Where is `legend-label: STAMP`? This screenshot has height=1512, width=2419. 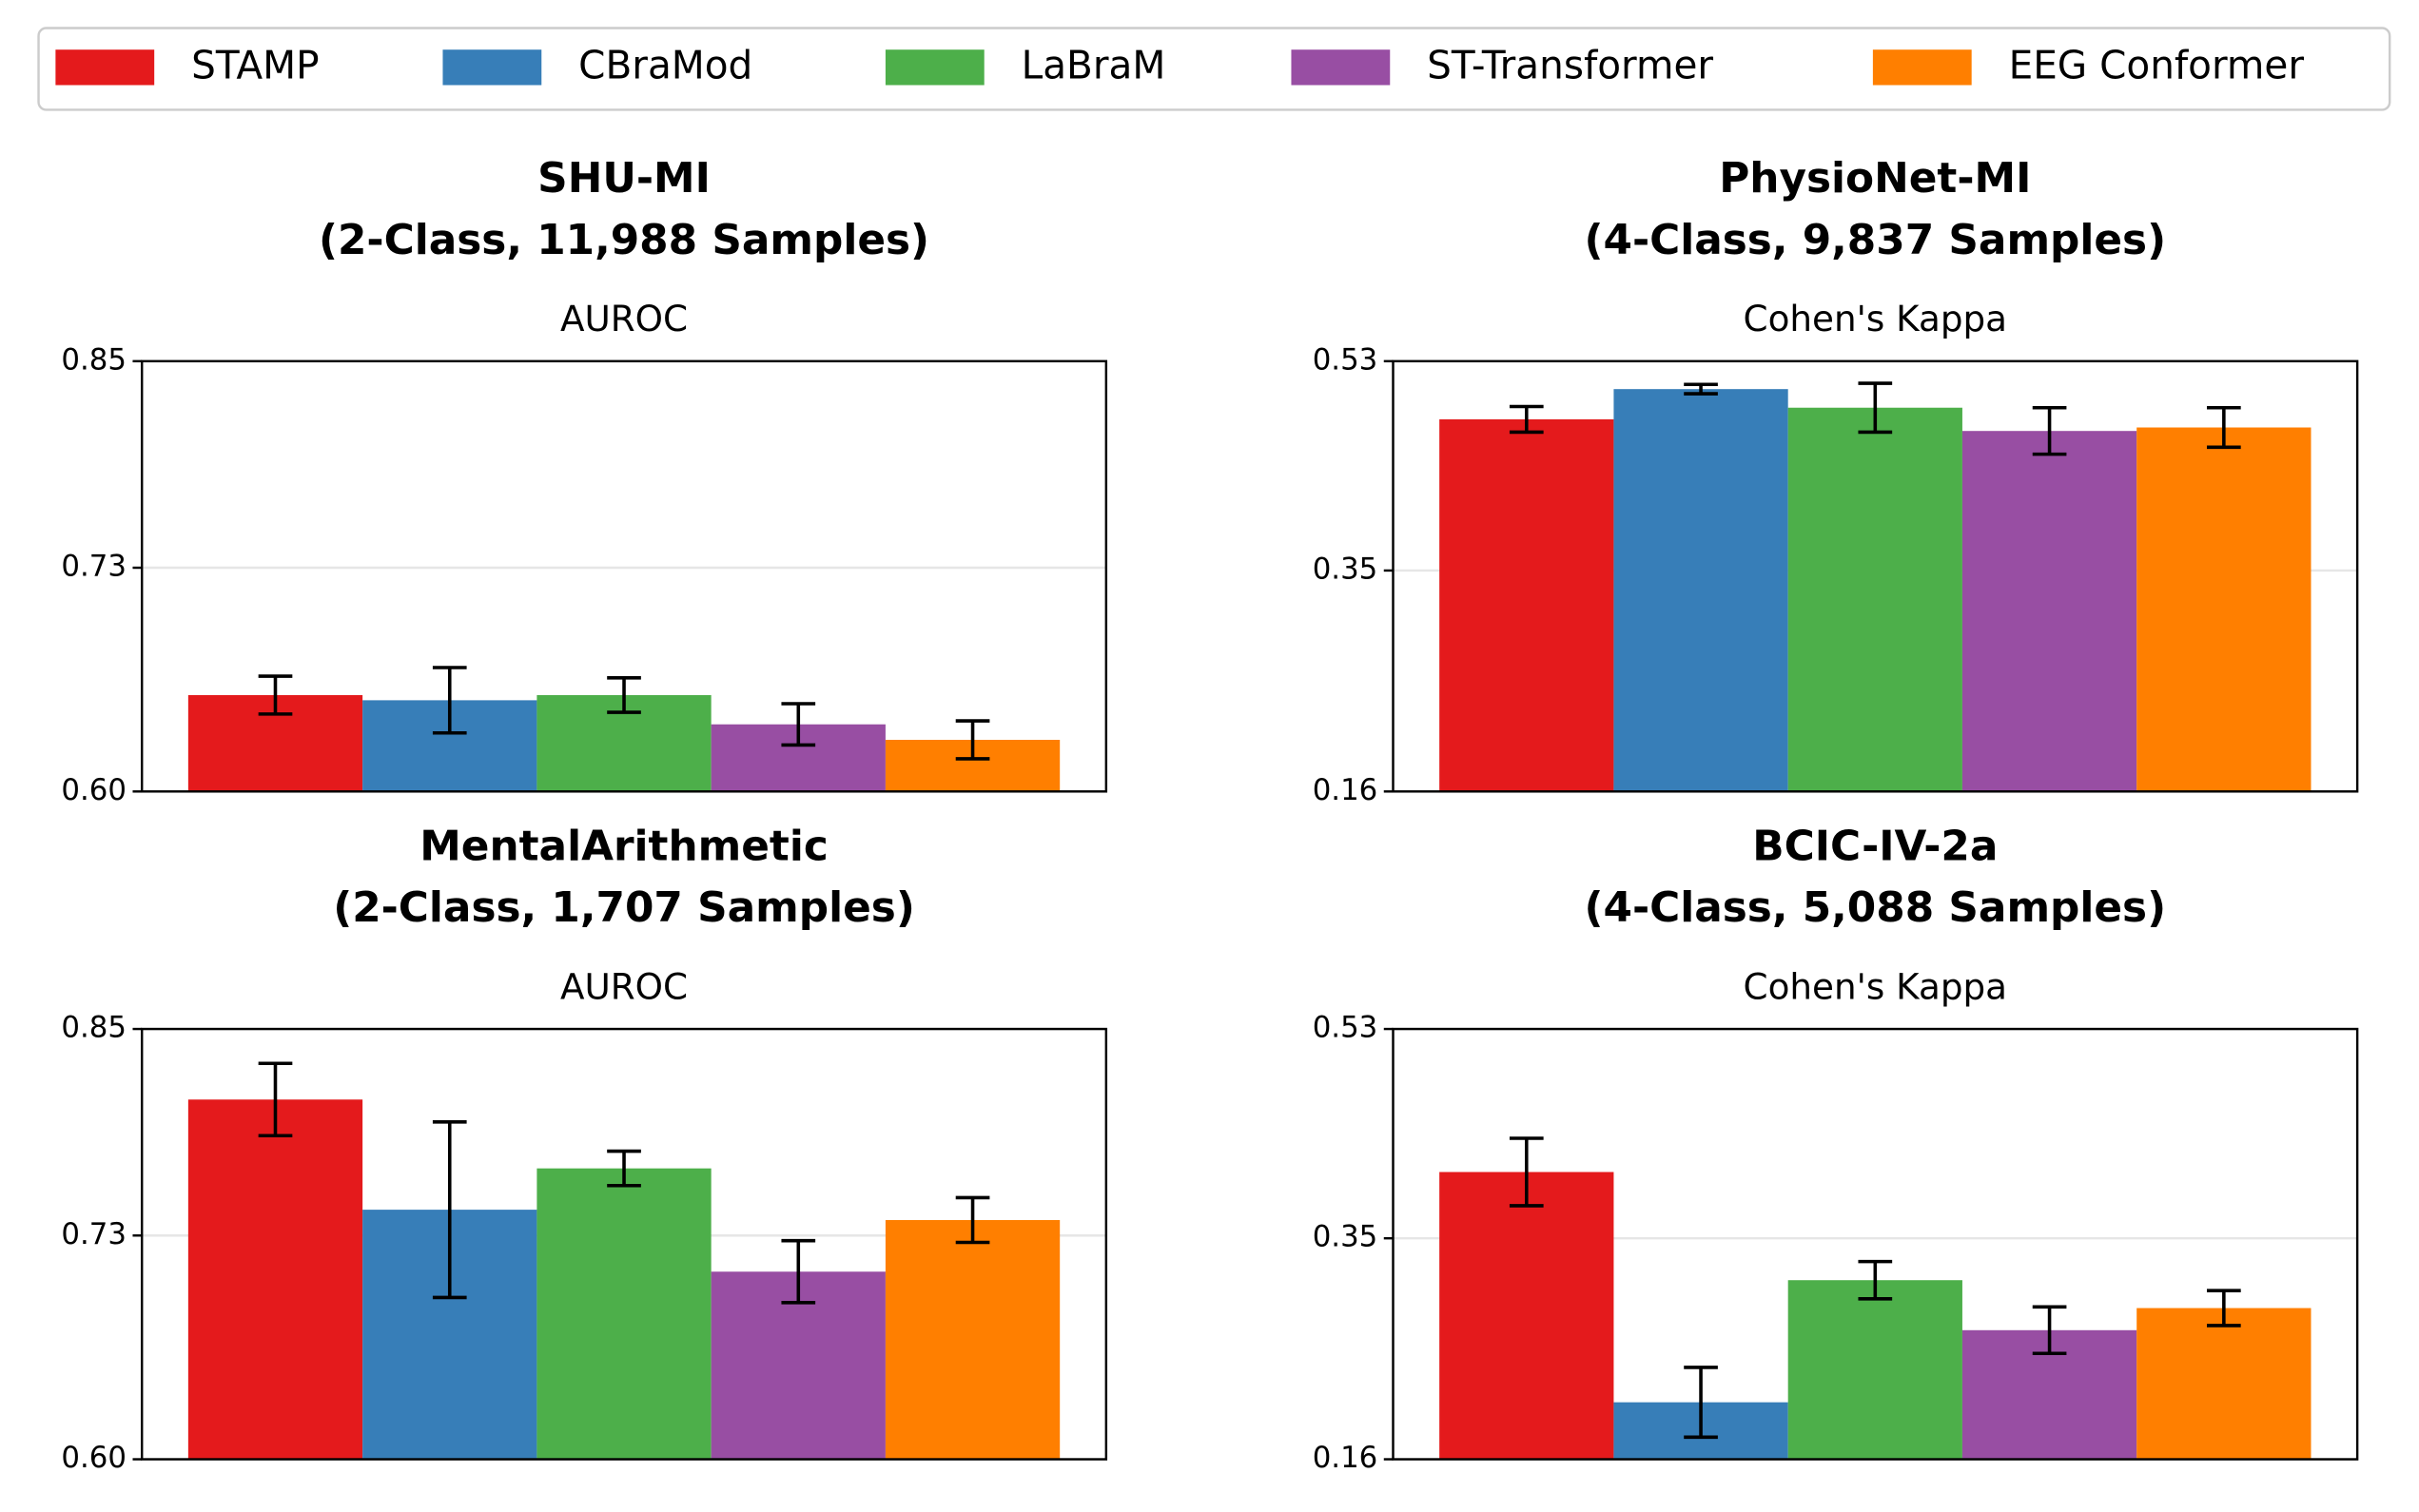 legend-label: STAMP is located at coordinates (255, 65).